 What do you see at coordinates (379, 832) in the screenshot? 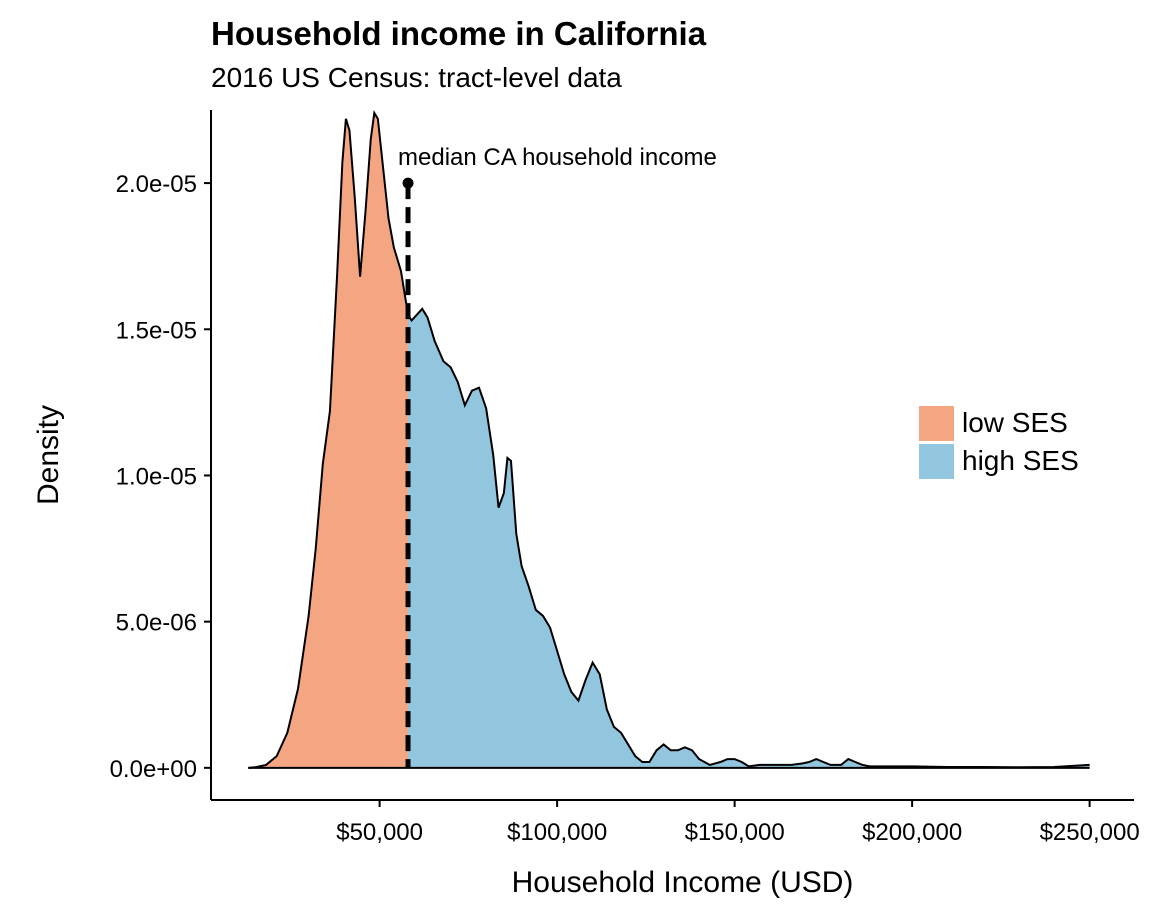
I see `x-tick-label: $50,000` at bounding box center [379, 832].